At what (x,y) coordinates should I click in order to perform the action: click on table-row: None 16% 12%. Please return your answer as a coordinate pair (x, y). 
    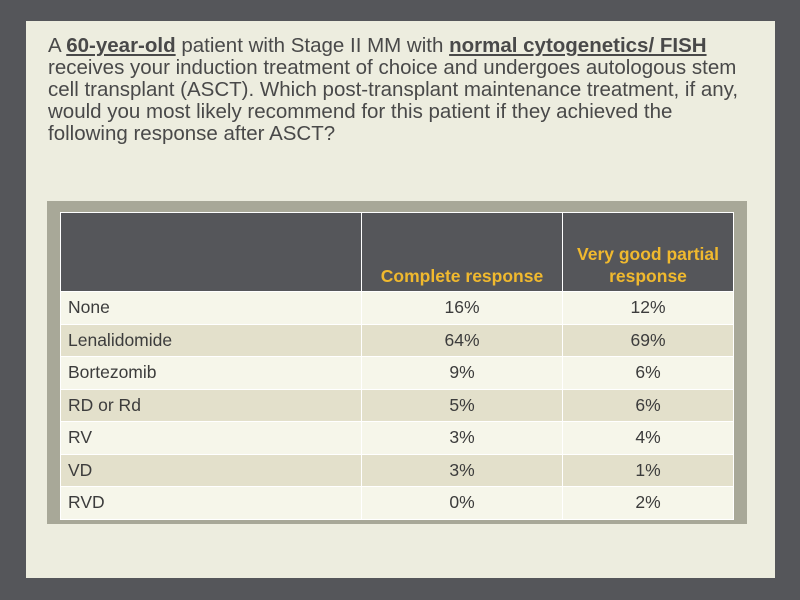
    Looking at the image, I should click on (397, 308).